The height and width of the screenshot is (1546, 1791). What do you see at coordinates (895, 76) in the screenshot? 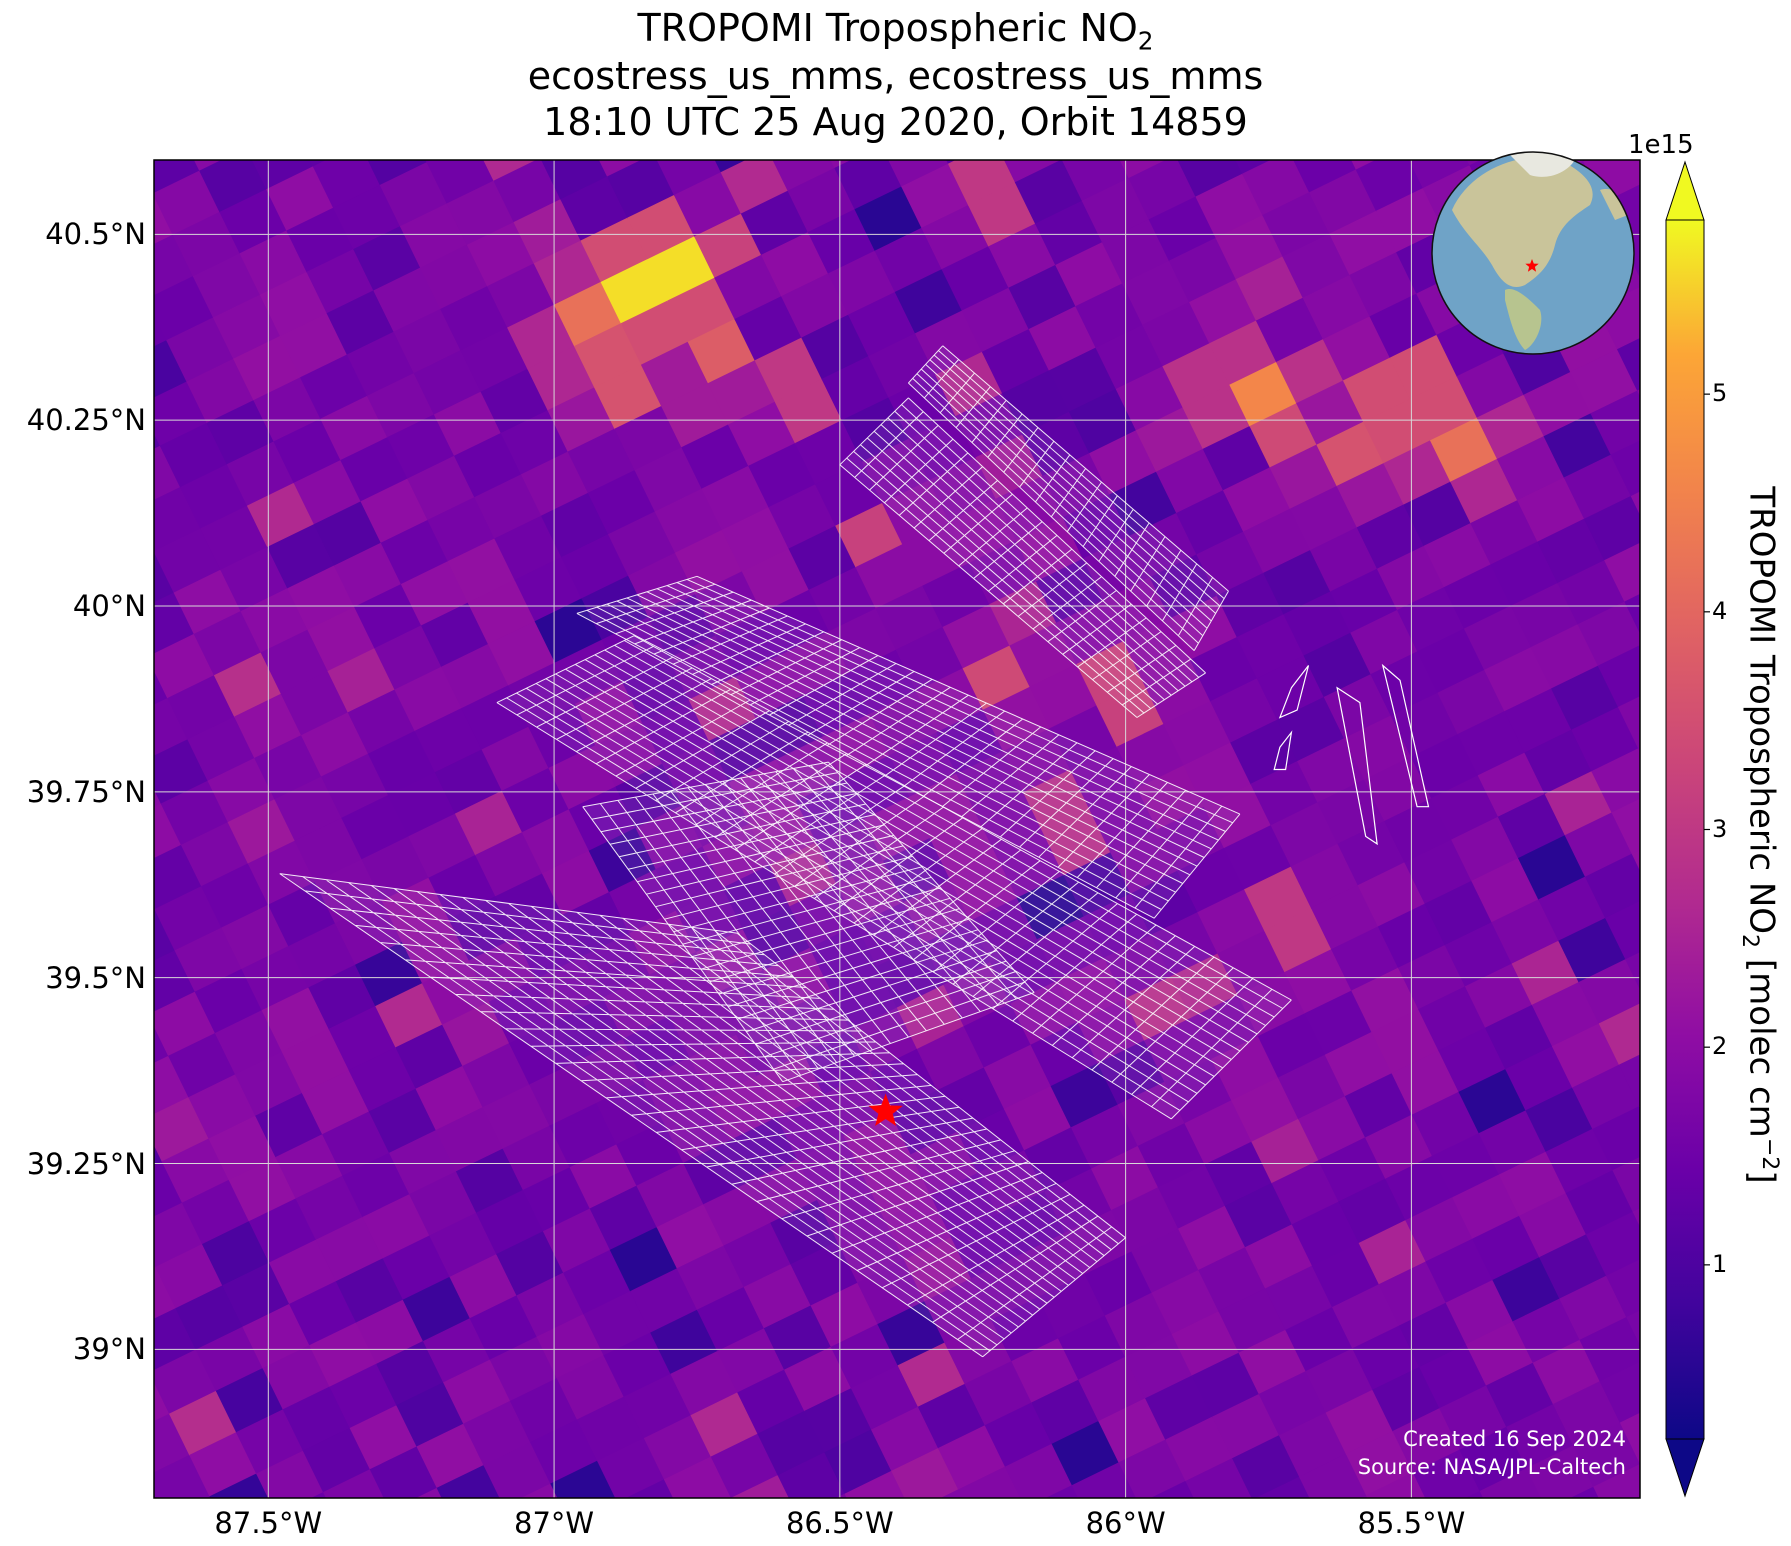
I see `map-title-line-2: ecostress_us_mms, ecostress_us_mms` at bounding box center [895, 76].